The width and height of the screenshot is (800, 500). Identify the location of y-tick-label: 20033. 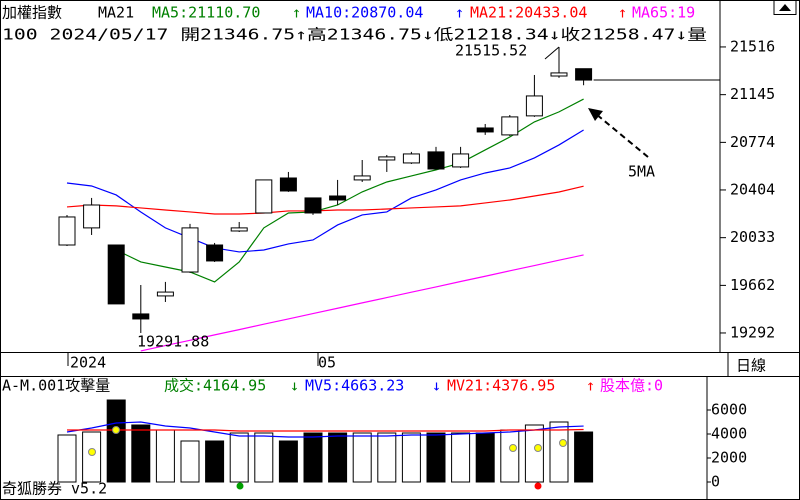
(752, 237).